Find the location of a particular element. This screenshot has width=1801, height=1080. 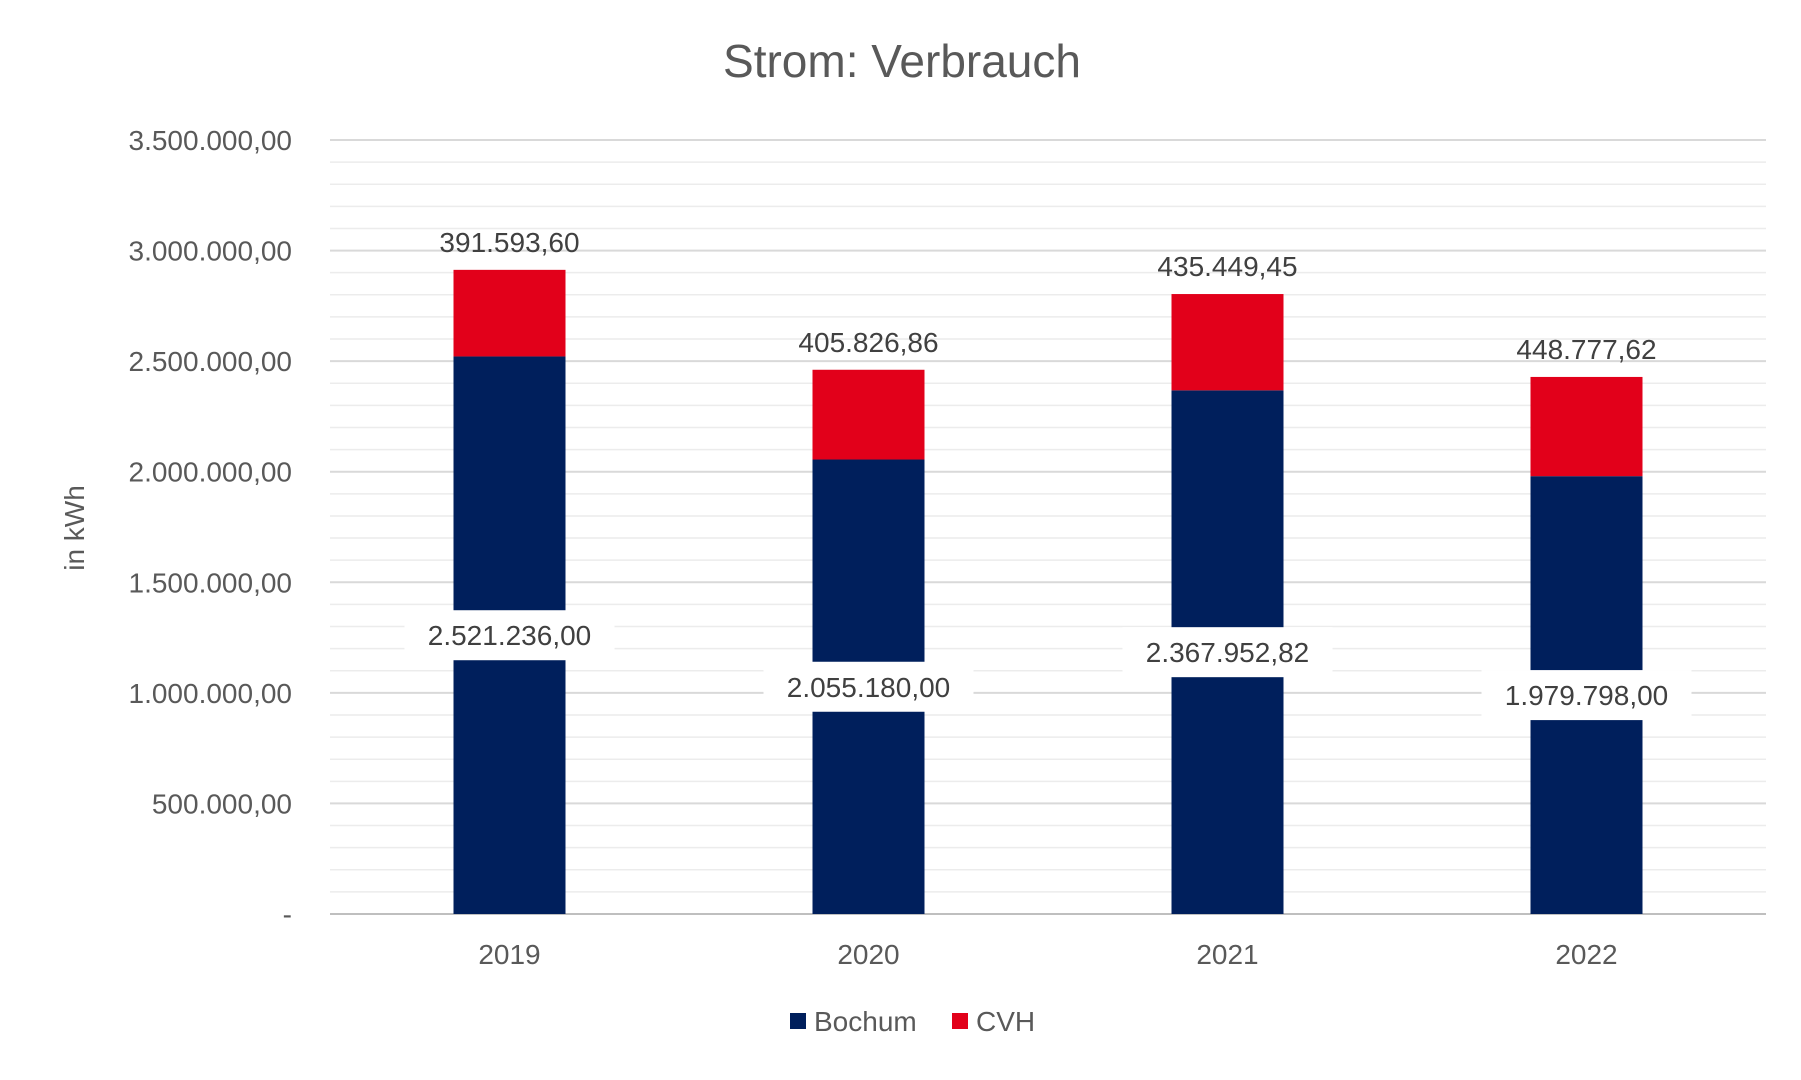

bar-cvh-2022 is located at coordinates (1586, 426).